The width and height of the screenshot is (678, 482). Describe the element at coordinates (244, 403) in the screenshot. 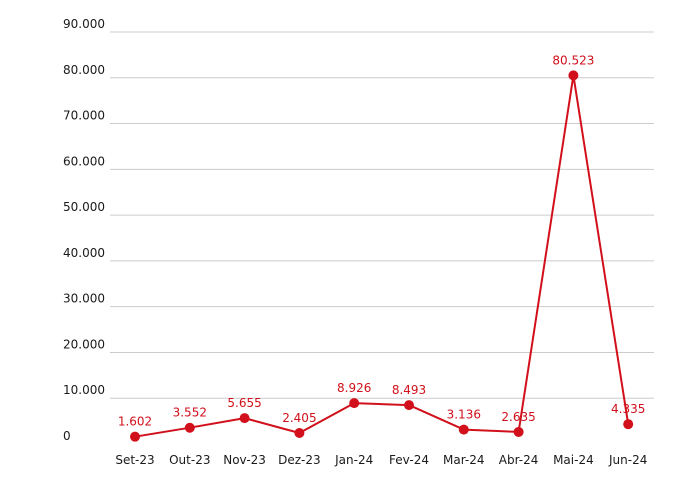

I see `data-label: 5.655` at that location.